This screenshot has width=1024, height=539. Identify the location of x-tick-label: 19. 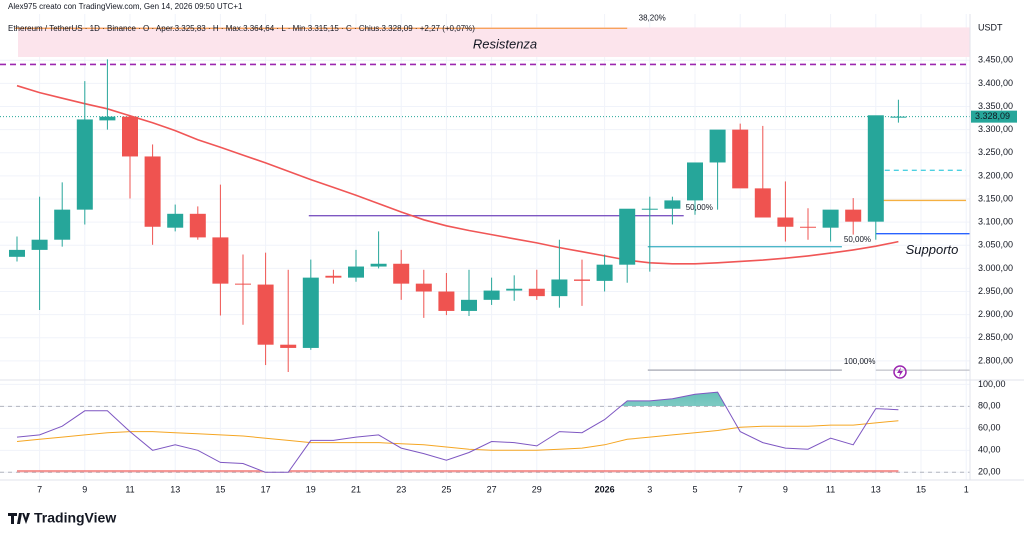
(311, 489).